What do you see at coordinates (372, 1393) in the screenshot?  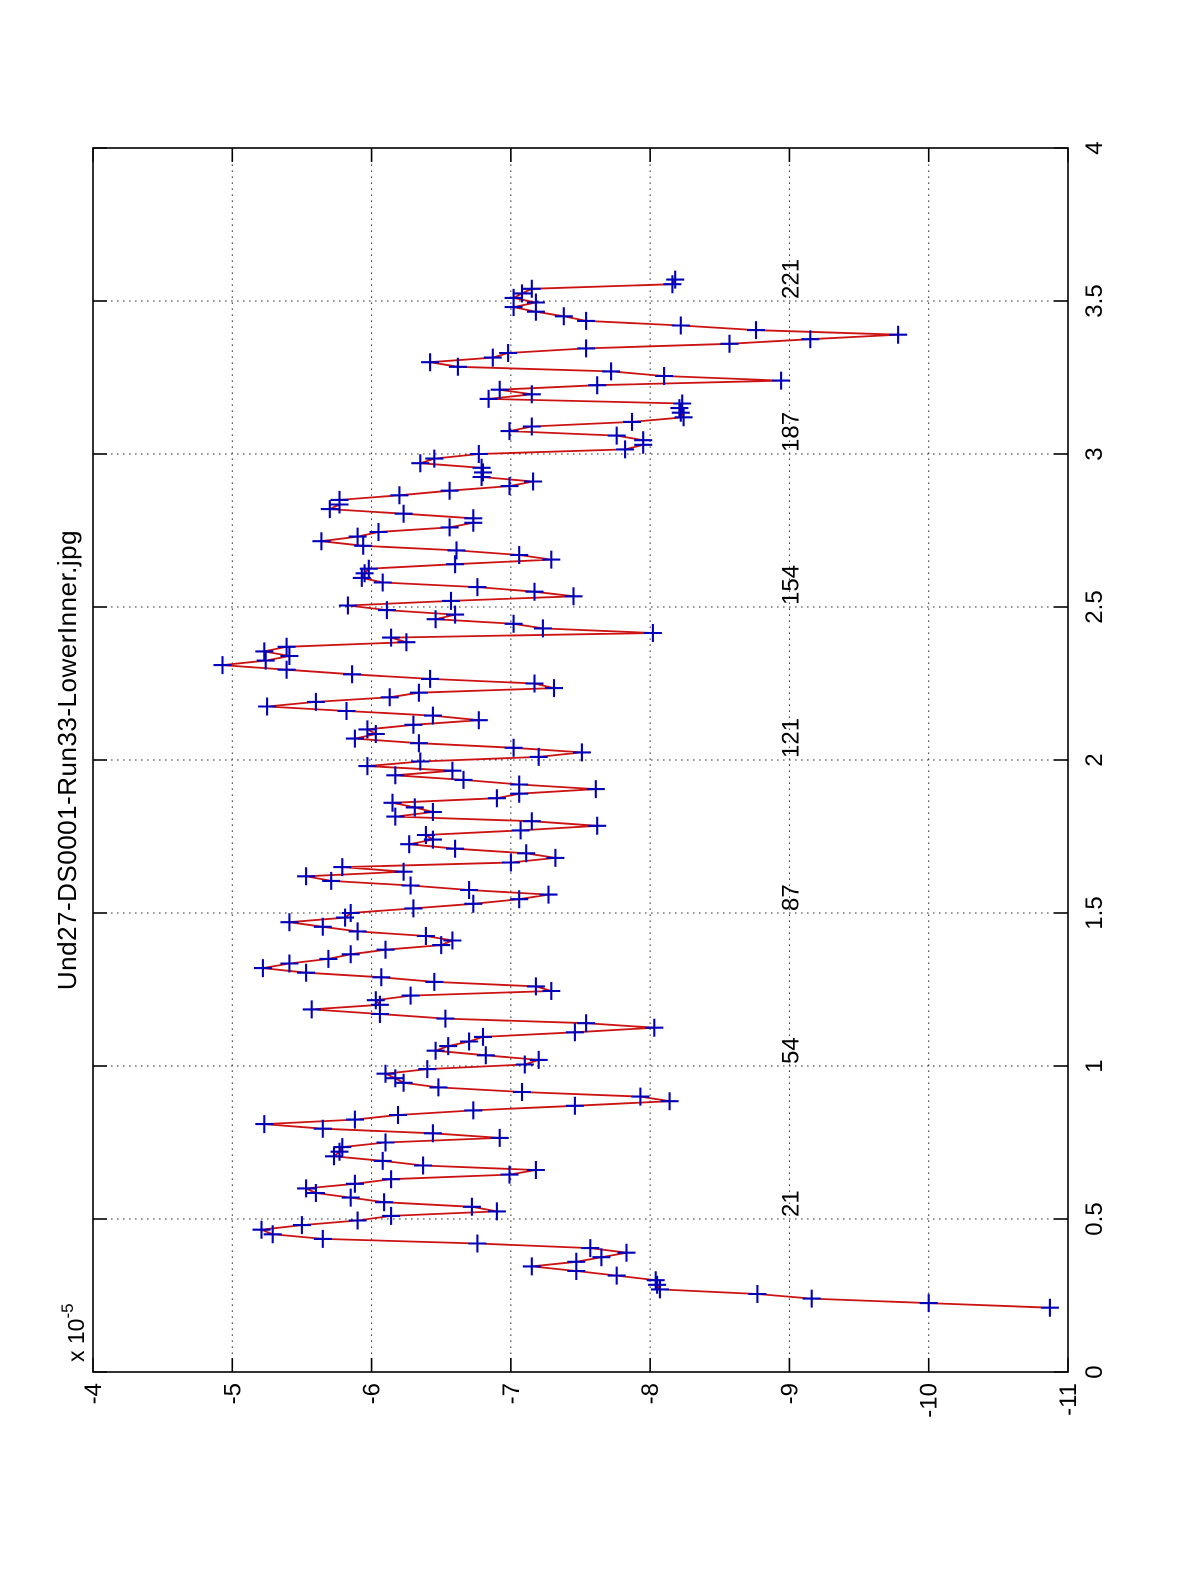 I see `y-tick-label: -6` at bounding box center [372, 1393].